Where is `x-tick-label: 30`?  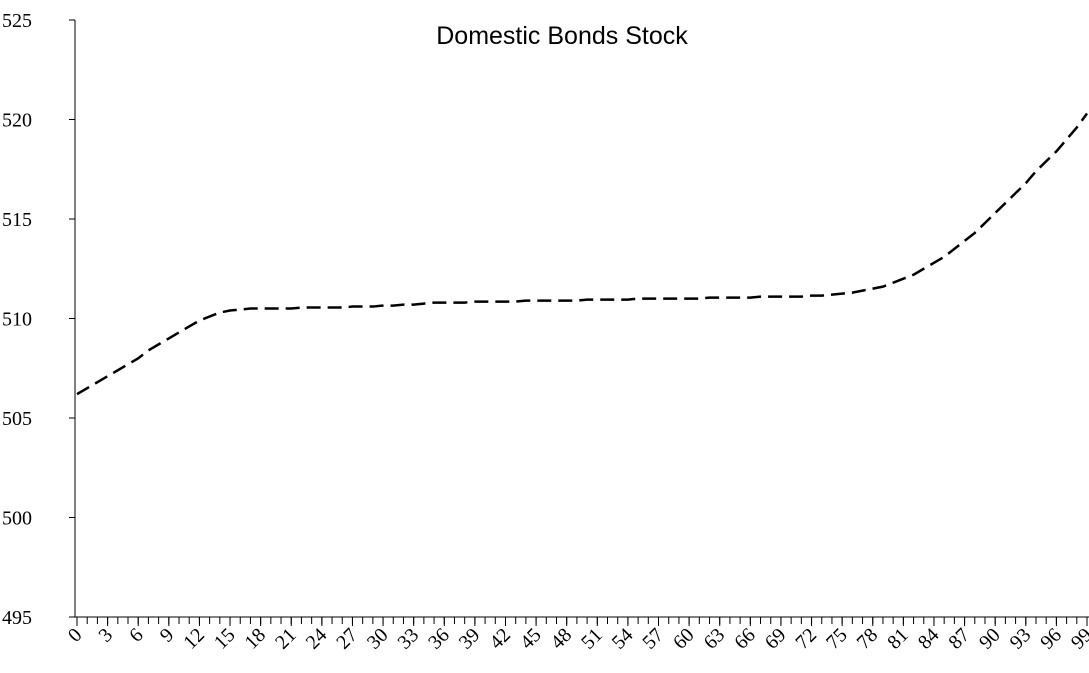
x-tick-label: 30 is located at coordinates (378, 639).